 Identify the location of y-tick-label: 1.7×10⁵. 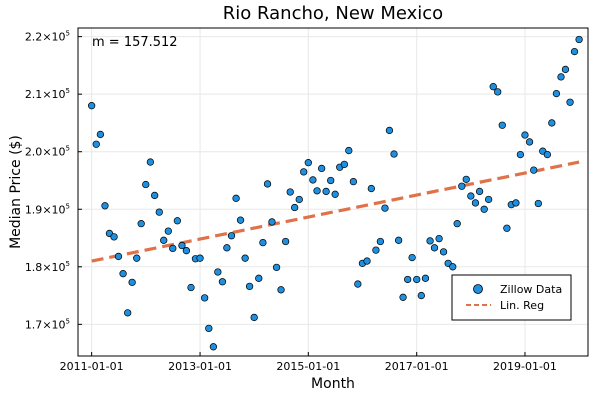
(47, 324).